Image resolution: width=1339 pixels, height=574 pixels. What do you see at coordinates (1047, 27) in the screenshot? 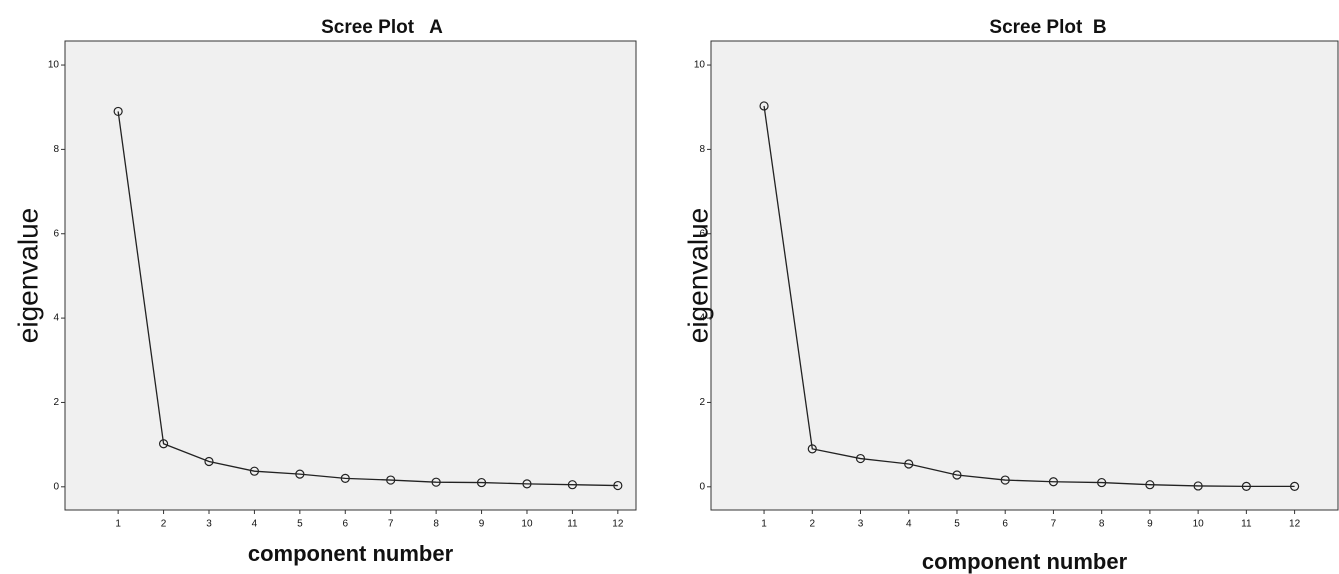
I see `chart-title: Scree Plot B` at bounding box center [1047, 27].